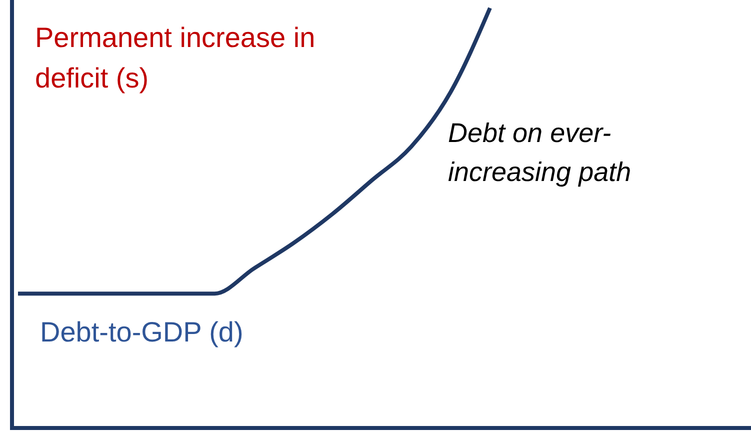  What do you see at coordinates (175, 58) in the screenshot?
I see `annotation: Permanent increase in deficit (s)` at bounding box center [175, 58].